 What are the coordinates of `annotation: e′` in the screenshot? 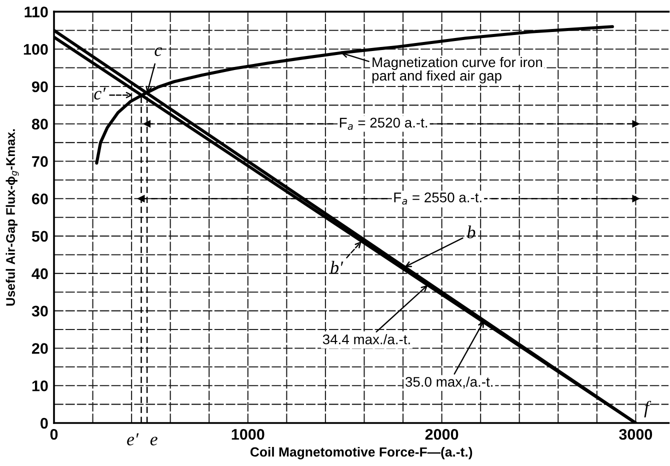 It's located at (133, 439).